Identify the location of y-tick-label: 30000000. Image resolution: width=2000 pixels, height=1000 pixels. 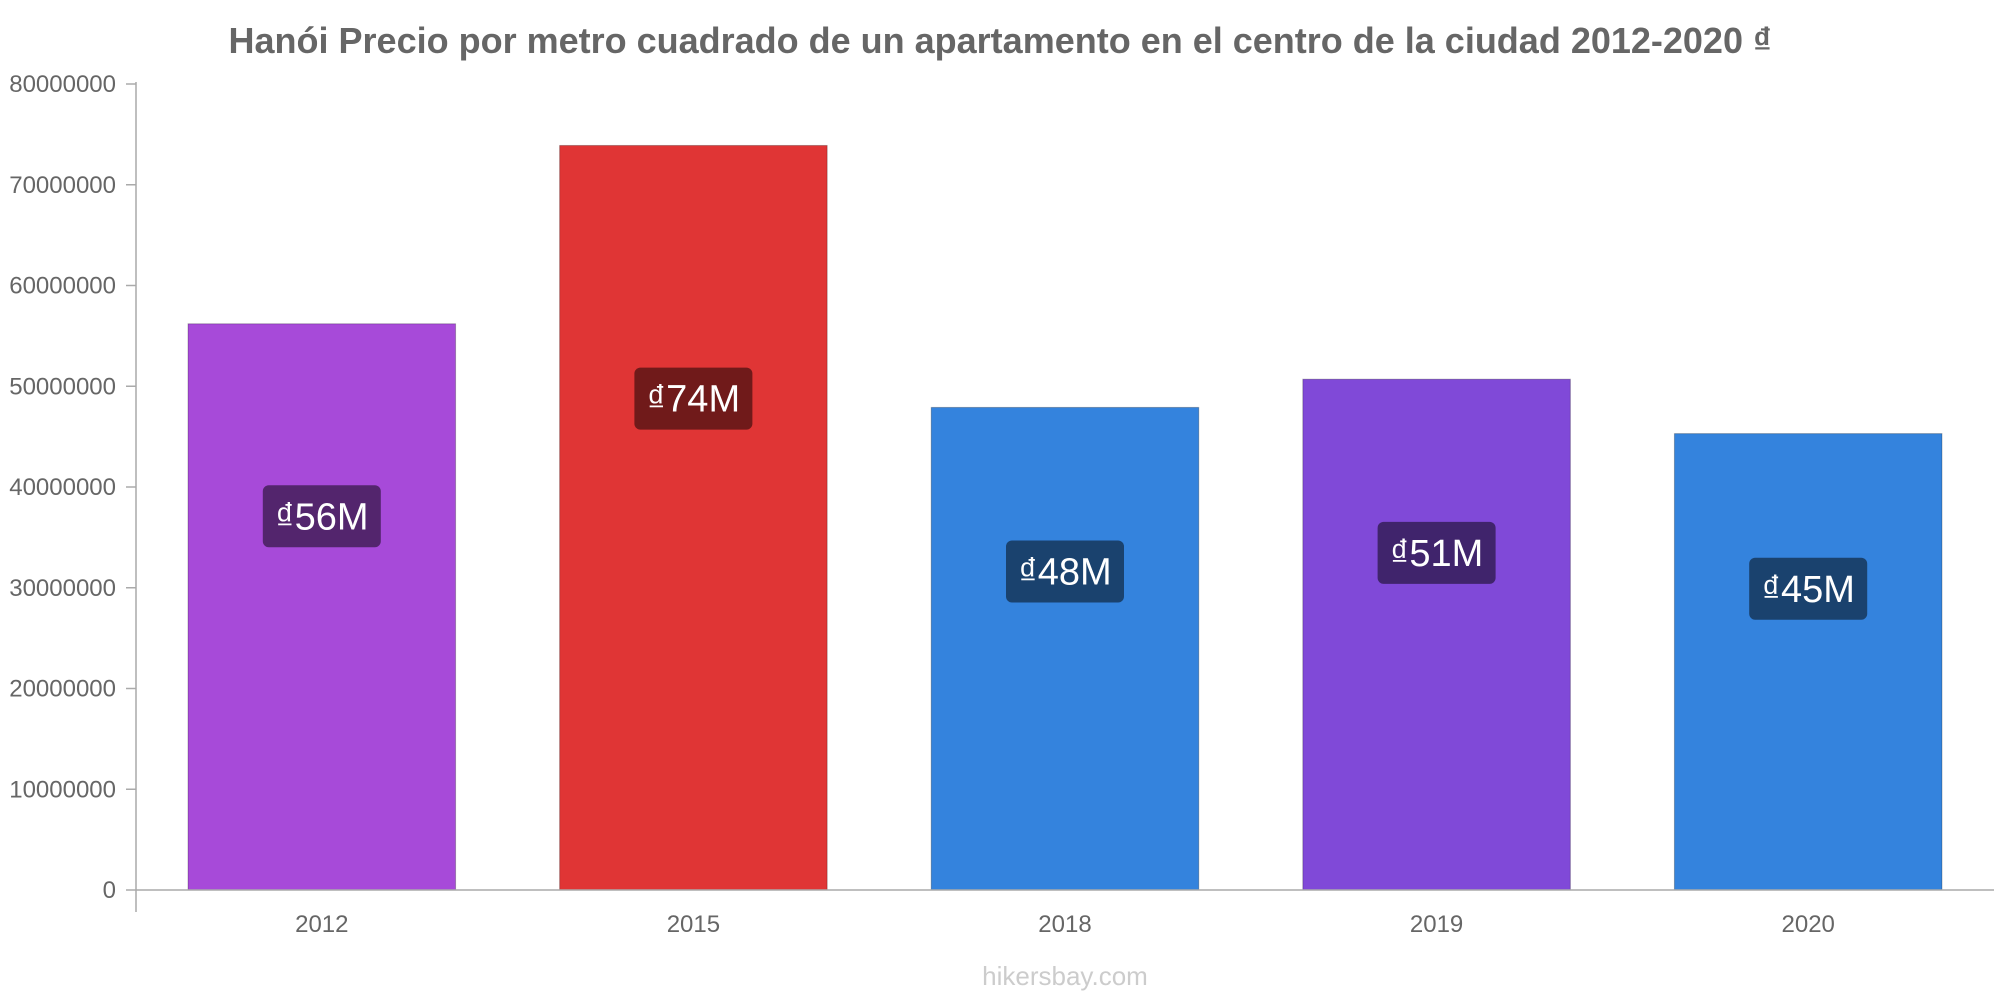
(62, 588).